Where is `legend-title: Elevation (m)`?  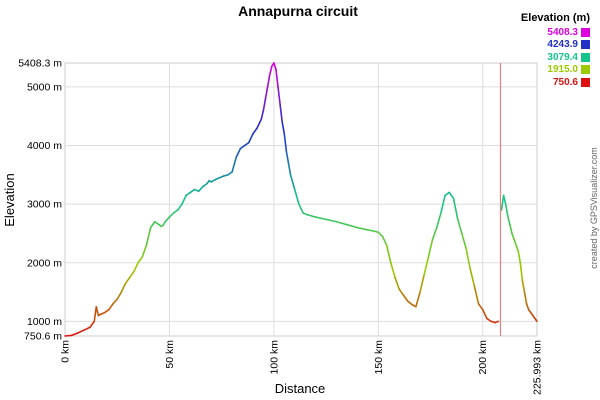 legend-title: Elevation (m) is located at coordinates (555, 18).